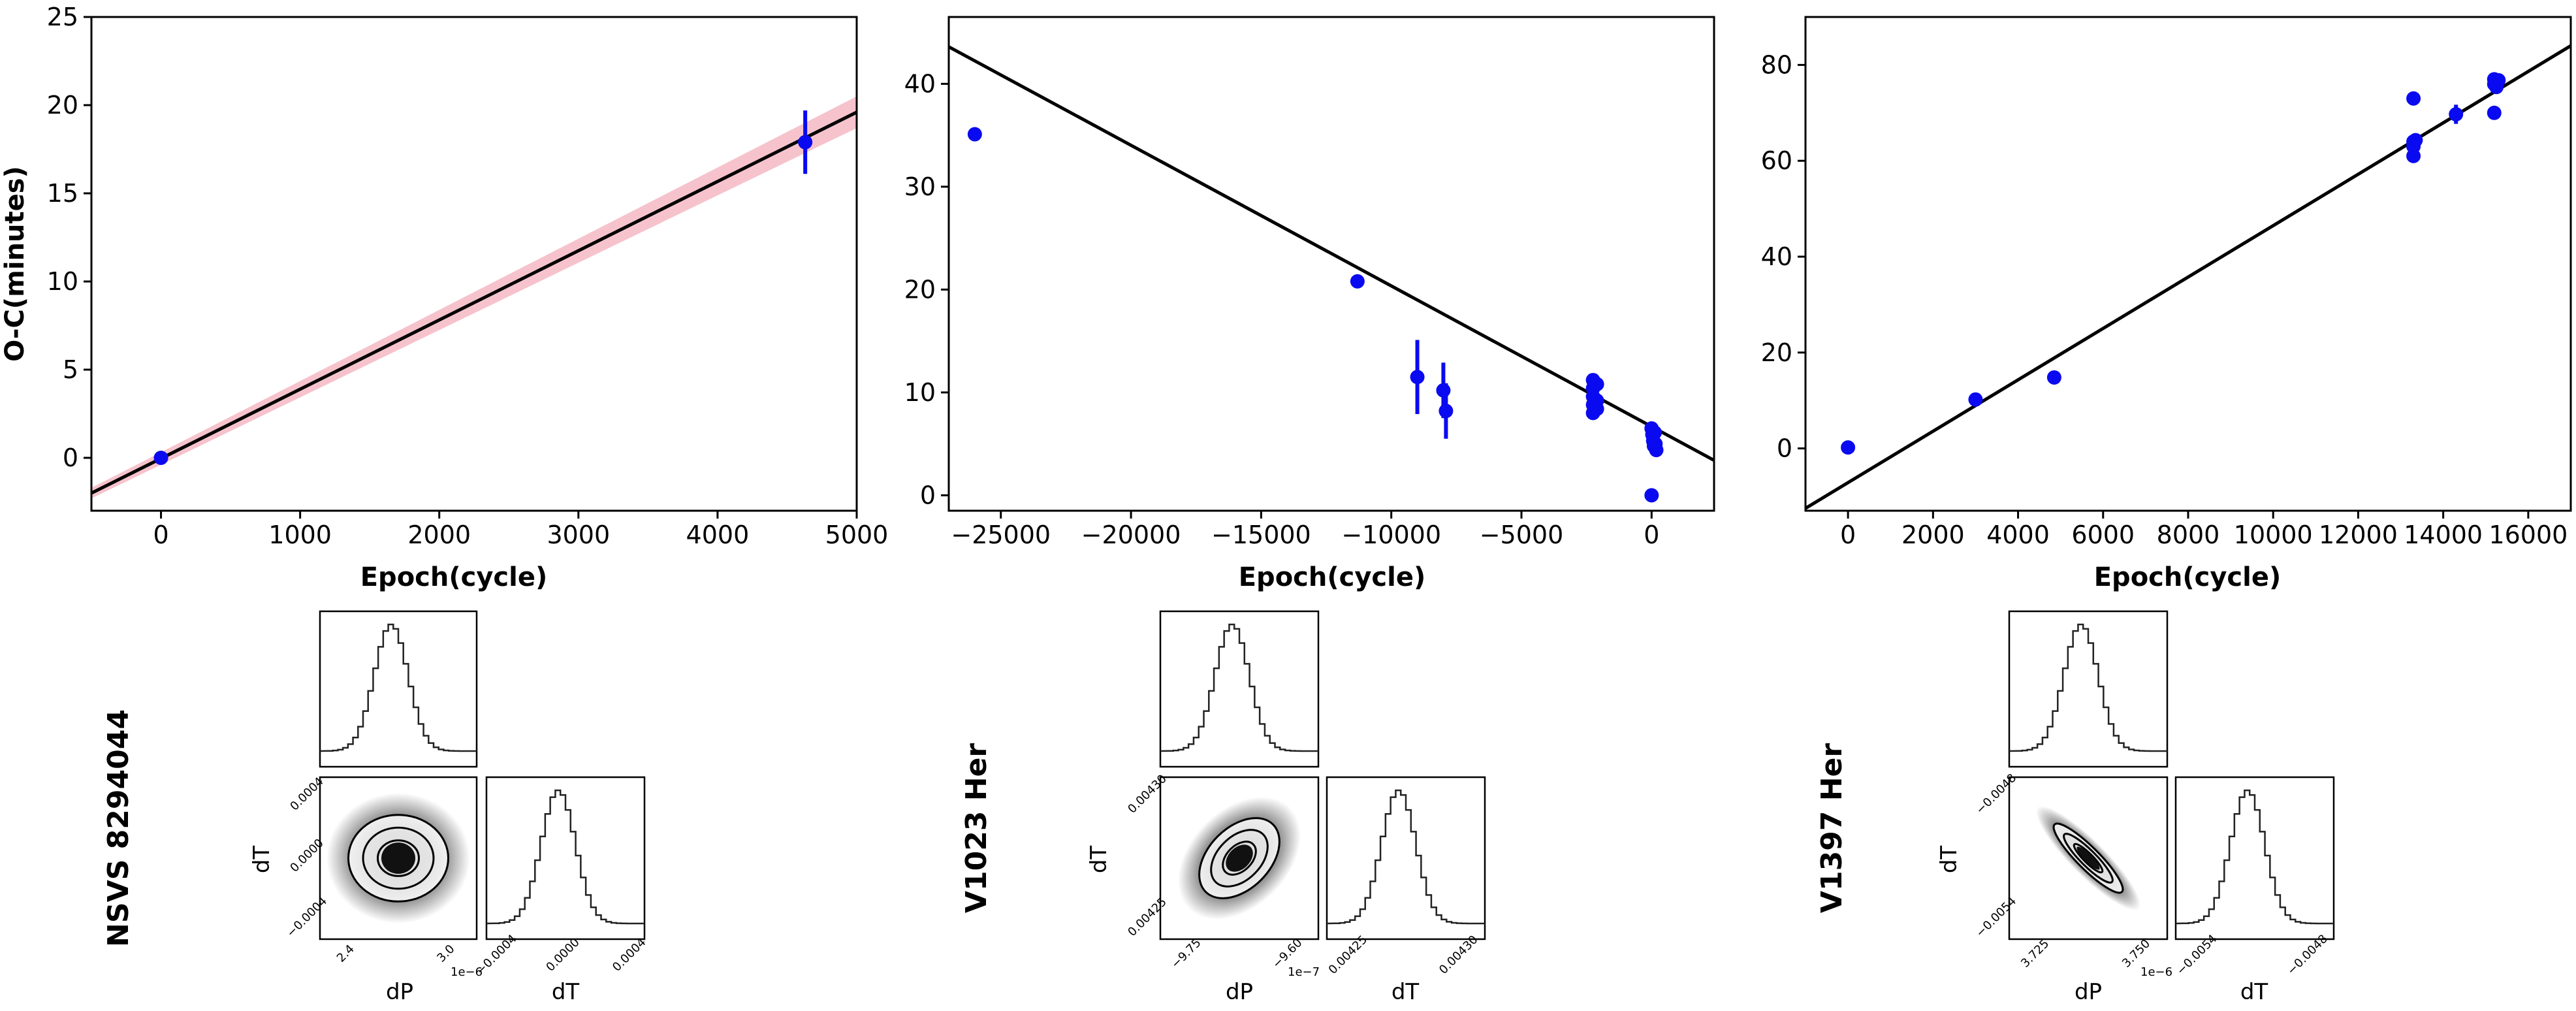 This screenshot has width=2576, height=1011. Describe the element at coordinates (70, 370) in the screenshot. I see `y-tick-label: 5` at that location.